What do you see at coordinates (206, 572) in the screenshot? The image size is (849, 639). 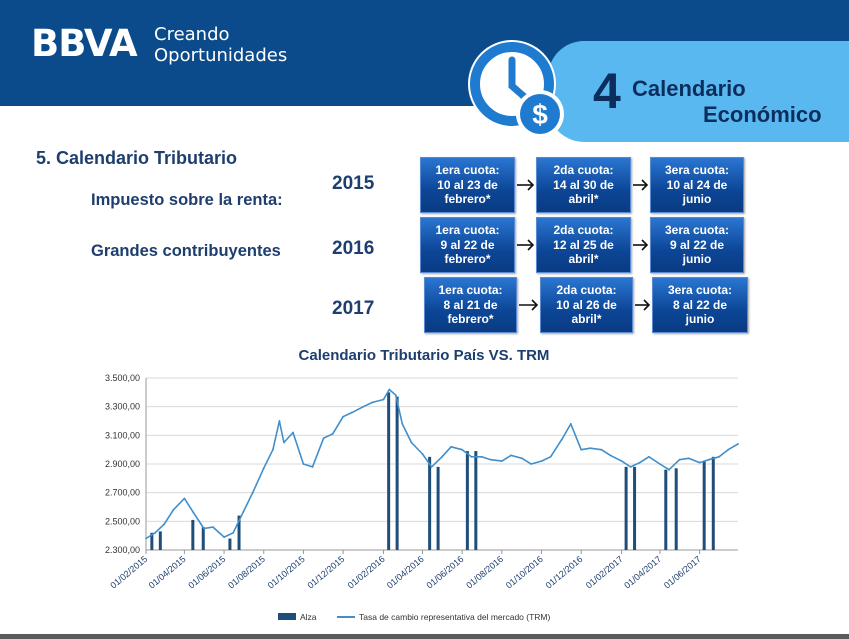 I see `x-tick-label: 01/06/2015` at bounding box center [206, 572].